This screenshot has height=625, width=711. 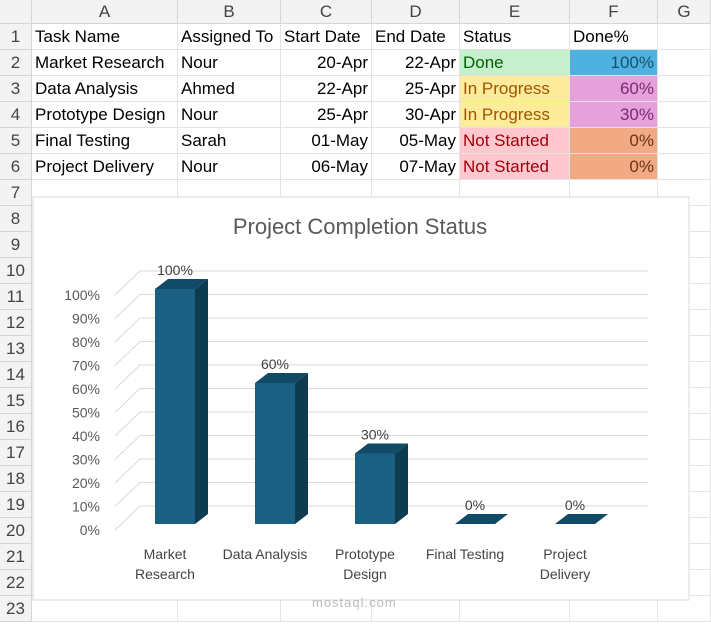 What do you see at coordinates (86, 342) in the screenshot?
I see `y-tick-label: 80%` at bounding box center [86, 342].